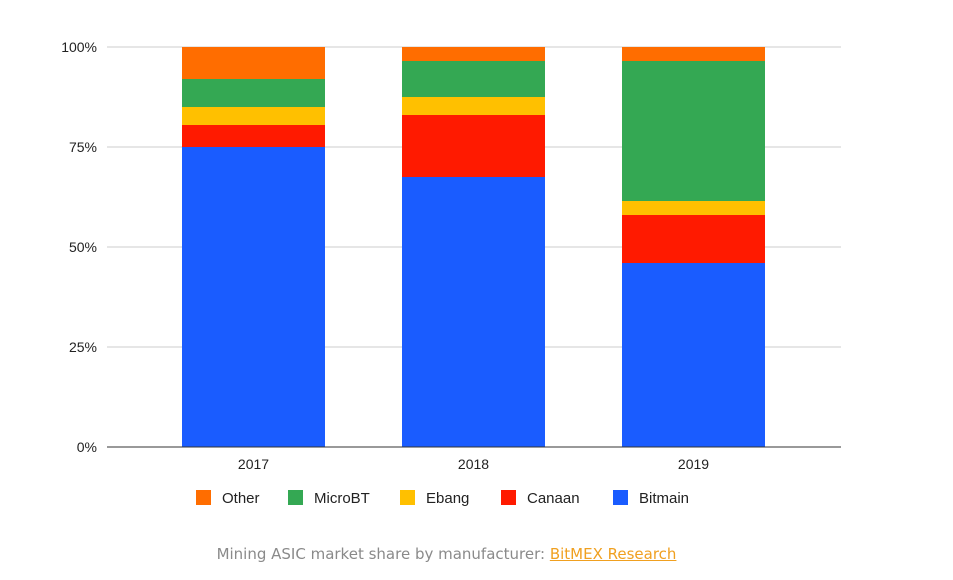  I want to click on bar-canaan-2018, so click(473, 146).